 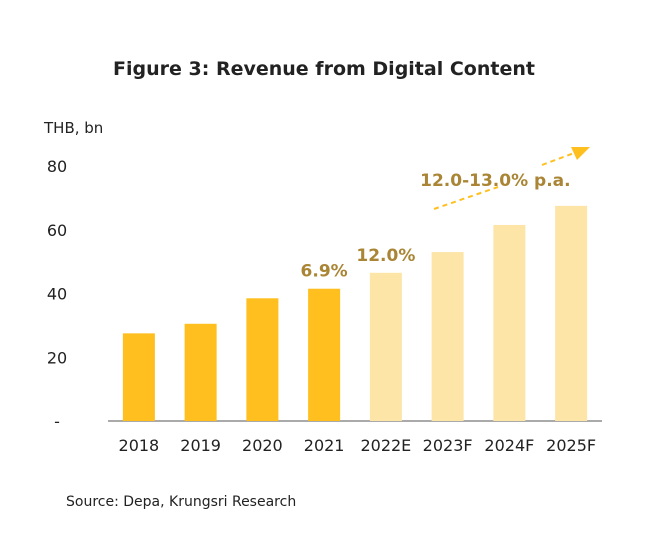 I want to click on arrow-head-icon, so click(x=580, y=153).